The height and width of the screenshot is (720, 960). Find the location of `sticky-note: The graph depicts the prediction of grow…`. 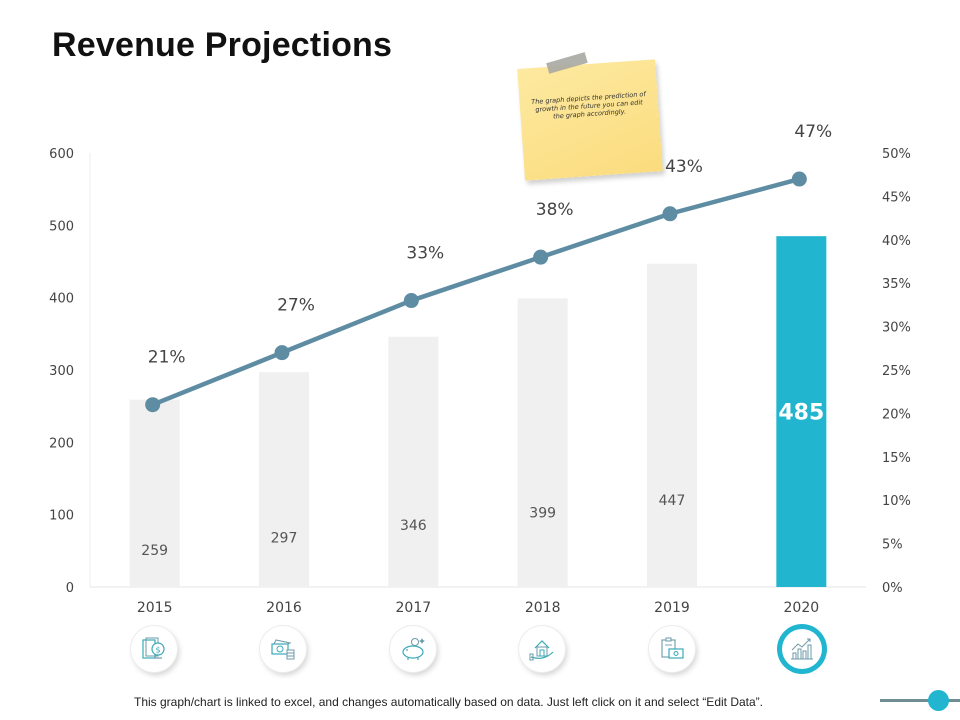

sticky-note: The graph depicts the prediction of grow… is located at coordinates (590, 116).